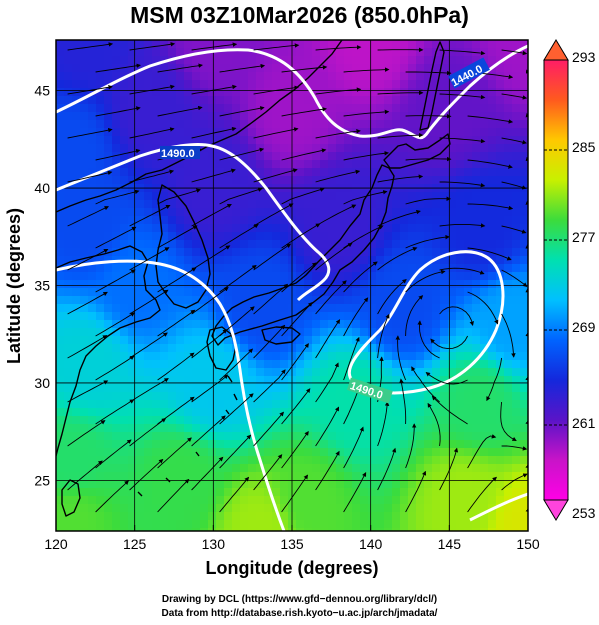 Image resolution: width=599 pixels, height=625 pixels. Describe the element at coordinates (56, 544) in the screenshot. I see `x-tick-label: 120` at that location.